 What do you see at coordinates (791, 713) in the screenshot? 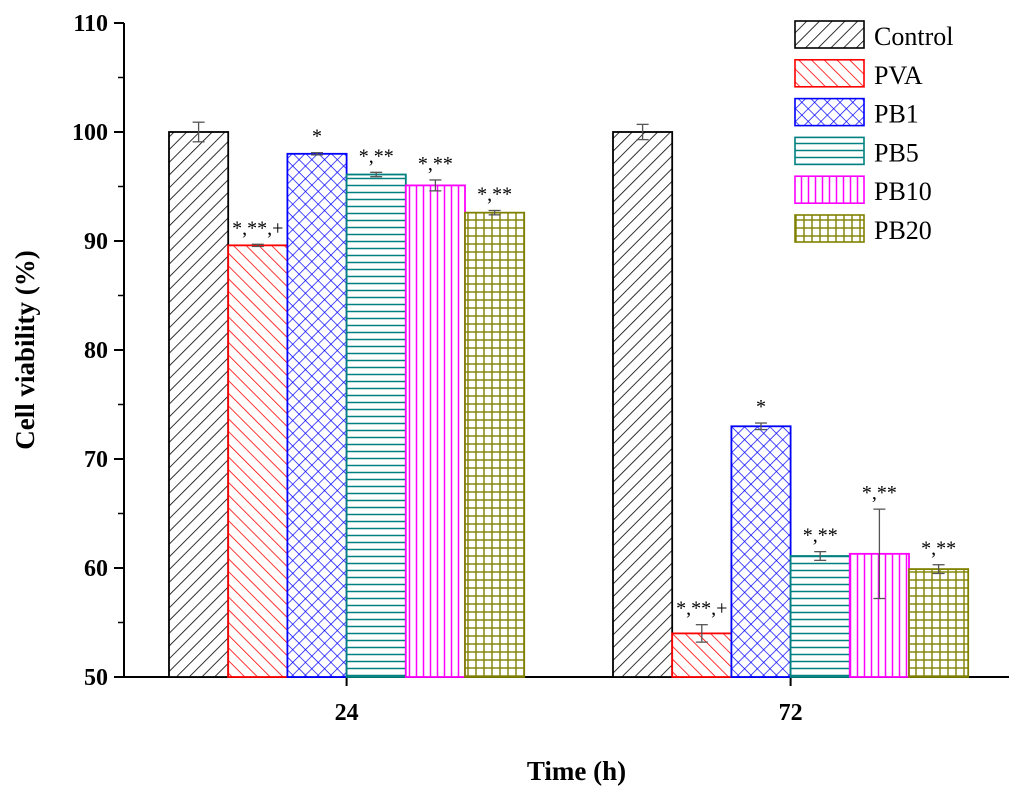
I see `x-tick-label: 72` at bounding box center [791, 713].